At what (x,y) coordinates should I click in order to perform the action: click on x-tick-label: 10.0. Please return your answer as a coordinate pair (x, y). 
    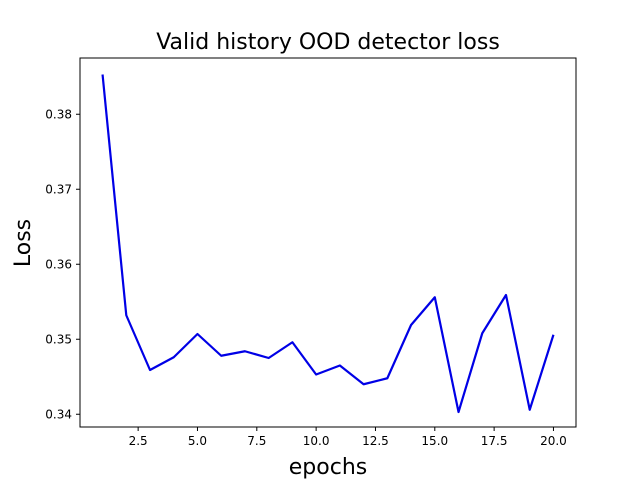
    Looking at the image, I should click on (316, 441).